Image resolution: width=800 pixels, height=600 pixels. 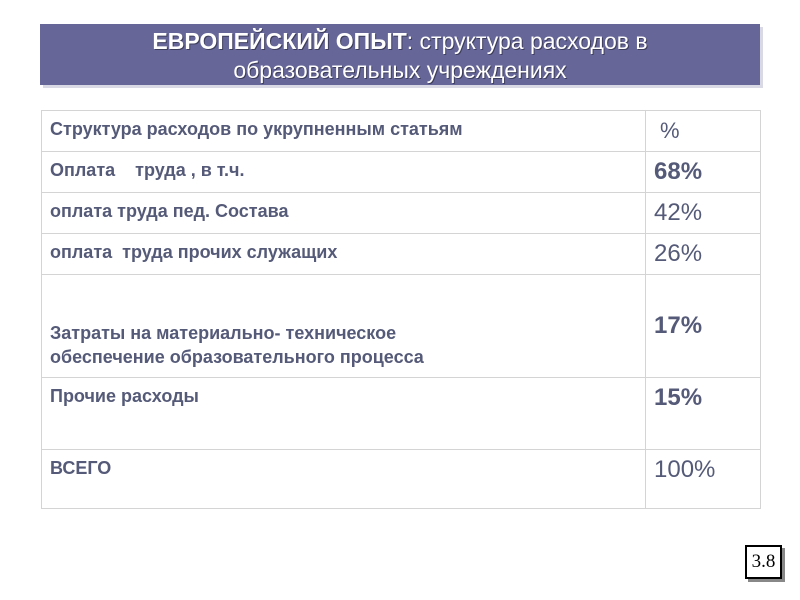 What do you see at coordinates (703, 413) in the screenshot?
I see `row-value-other-expenses: 15%` at bounding box center [703, 413].